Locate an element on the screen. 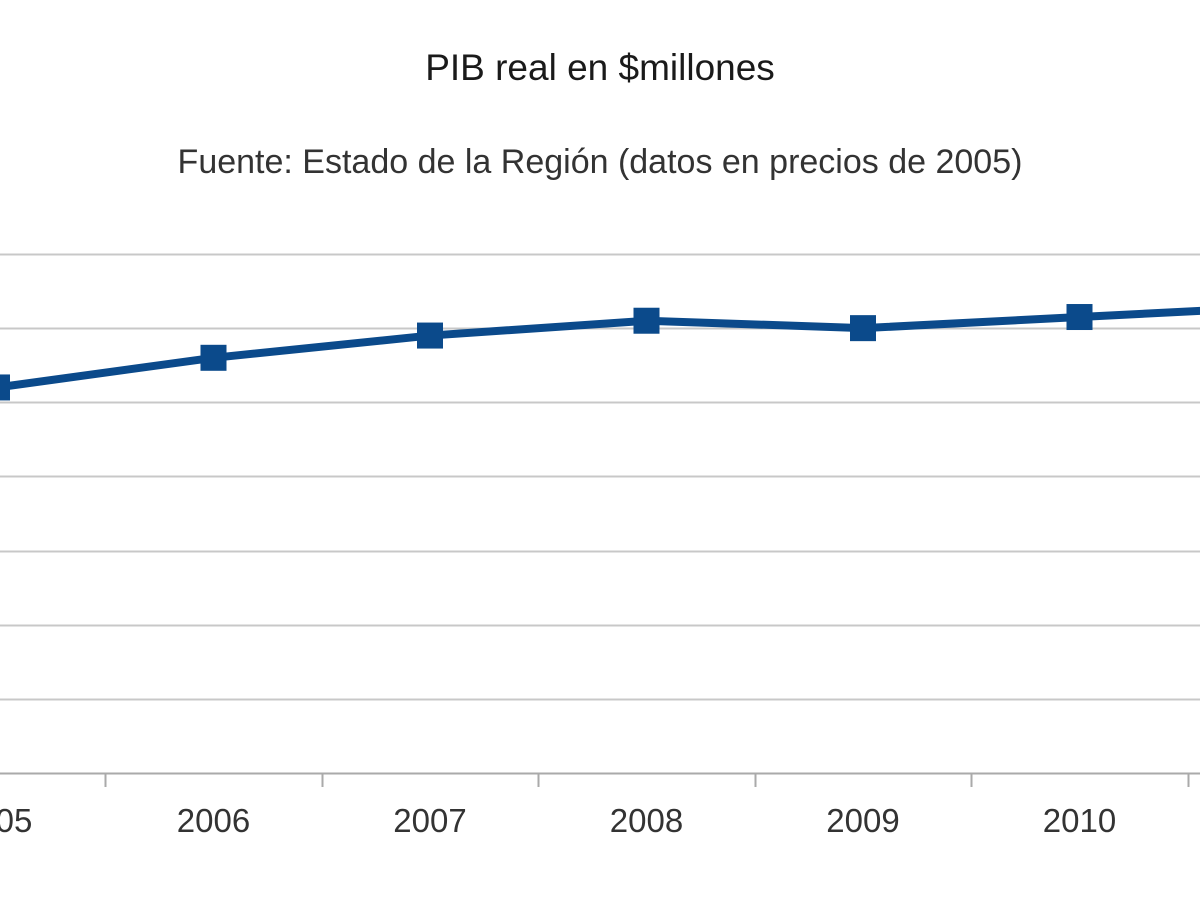  x-tick-label: 2007 is located at coordinates (429, 820).